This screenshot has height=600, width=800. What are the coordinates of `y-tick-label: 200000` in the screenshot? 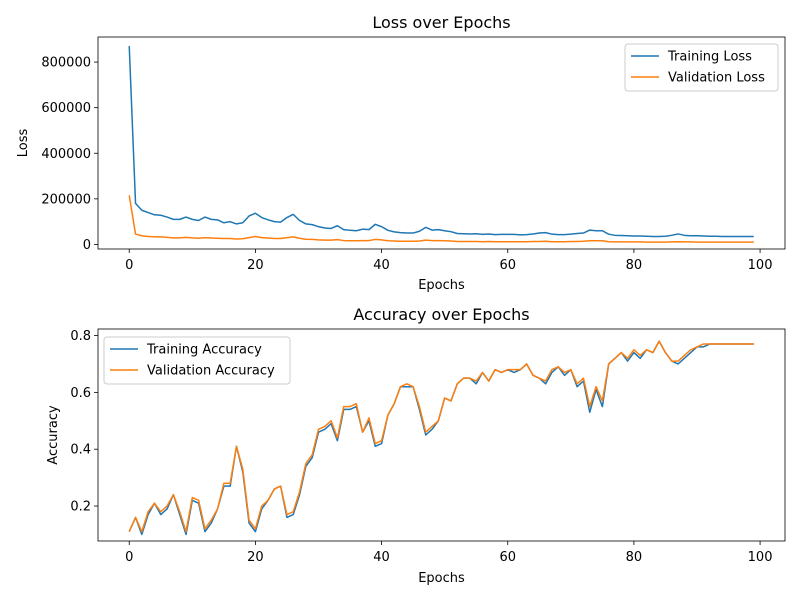 It's located at (66, 199).